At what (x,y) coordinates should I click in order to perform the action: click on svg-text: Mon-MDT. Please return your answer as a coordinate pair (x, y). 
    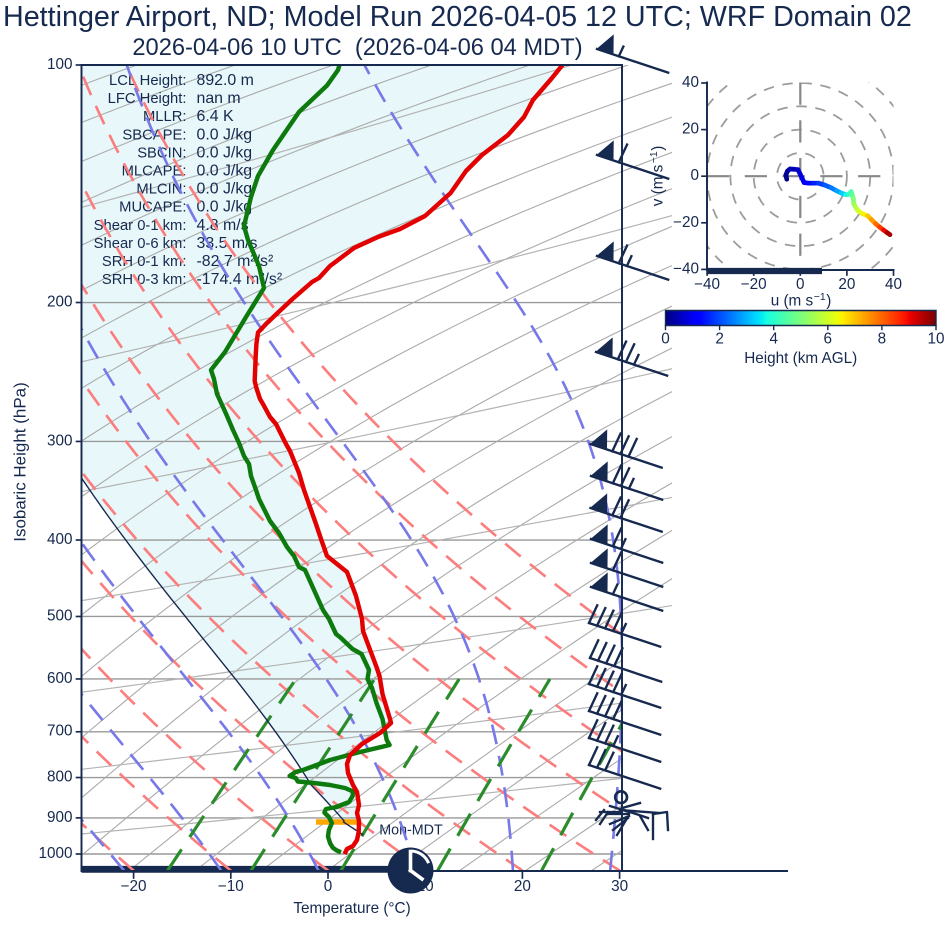
    Looking at the image, I should click on (411, 831).